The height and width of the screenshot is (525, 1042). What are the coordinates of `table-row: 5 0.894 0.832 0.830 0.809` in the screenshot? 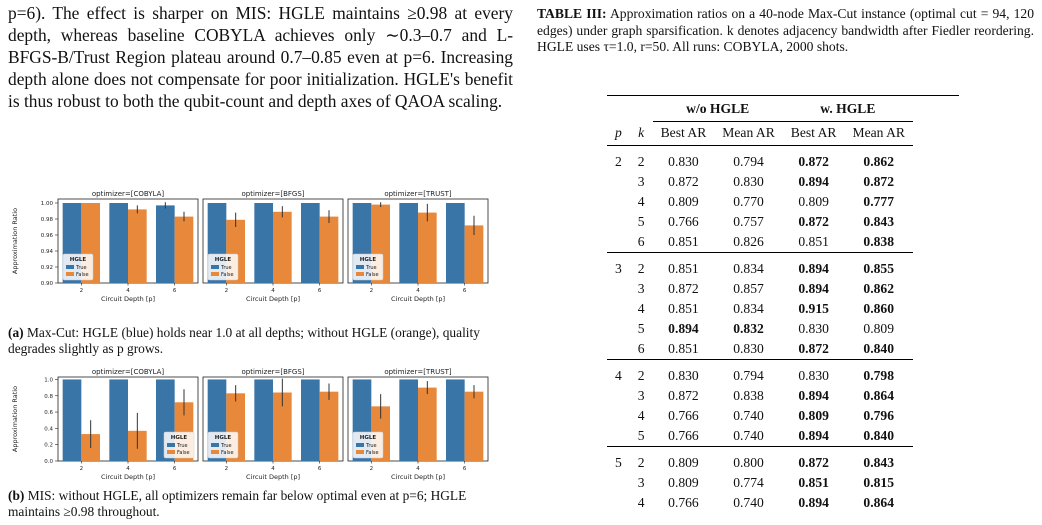 It's located at (760, 329).